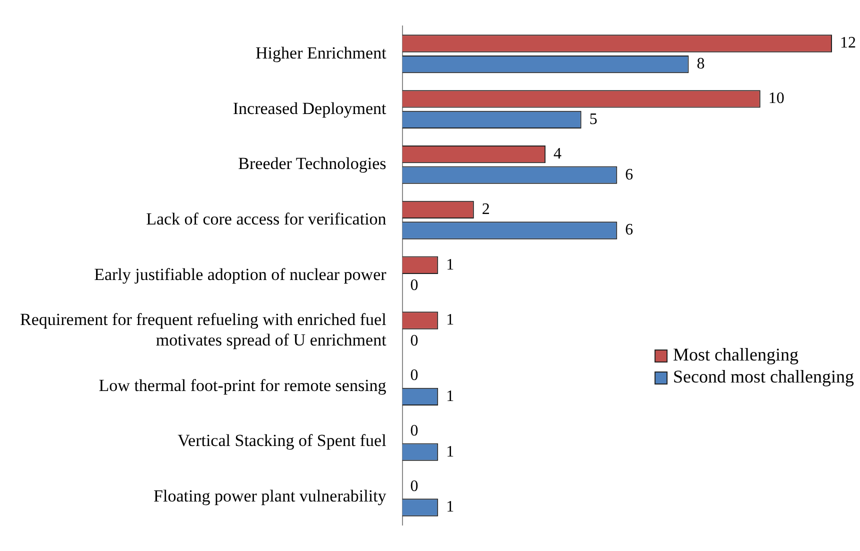 This screenshot has width=860, height=551. I want to click on y-tick-label: Low thermal foot-print for remote sensing, so click(242, 385).